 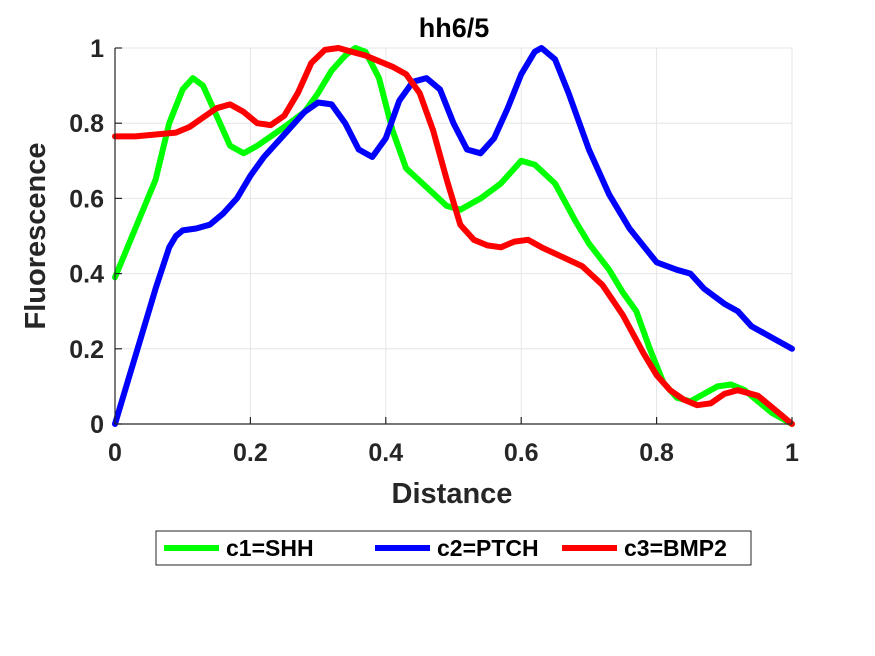 What do you see at coordinates (250, 453) in the screenshot?
I see `x-tick-label: 0.2` at bounding box center [250, 453].